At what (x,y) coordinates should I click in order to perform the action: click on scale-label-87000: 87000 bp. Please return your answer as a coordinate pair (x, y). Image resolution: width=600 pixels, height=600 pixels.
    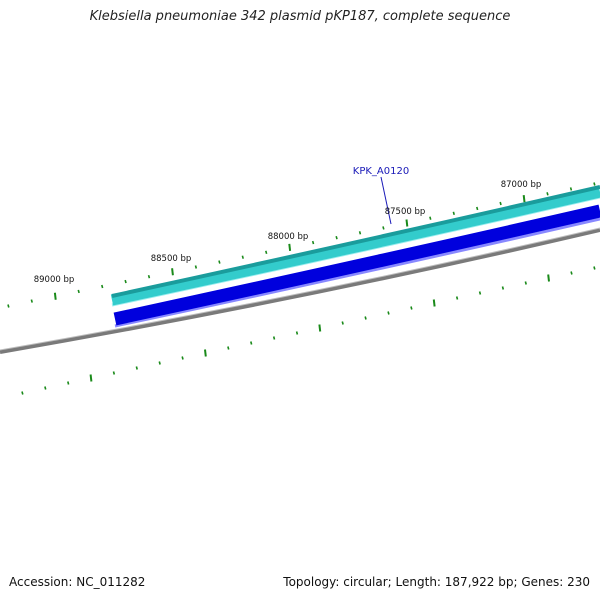
    Looking at the image, I should click on (521, 185).